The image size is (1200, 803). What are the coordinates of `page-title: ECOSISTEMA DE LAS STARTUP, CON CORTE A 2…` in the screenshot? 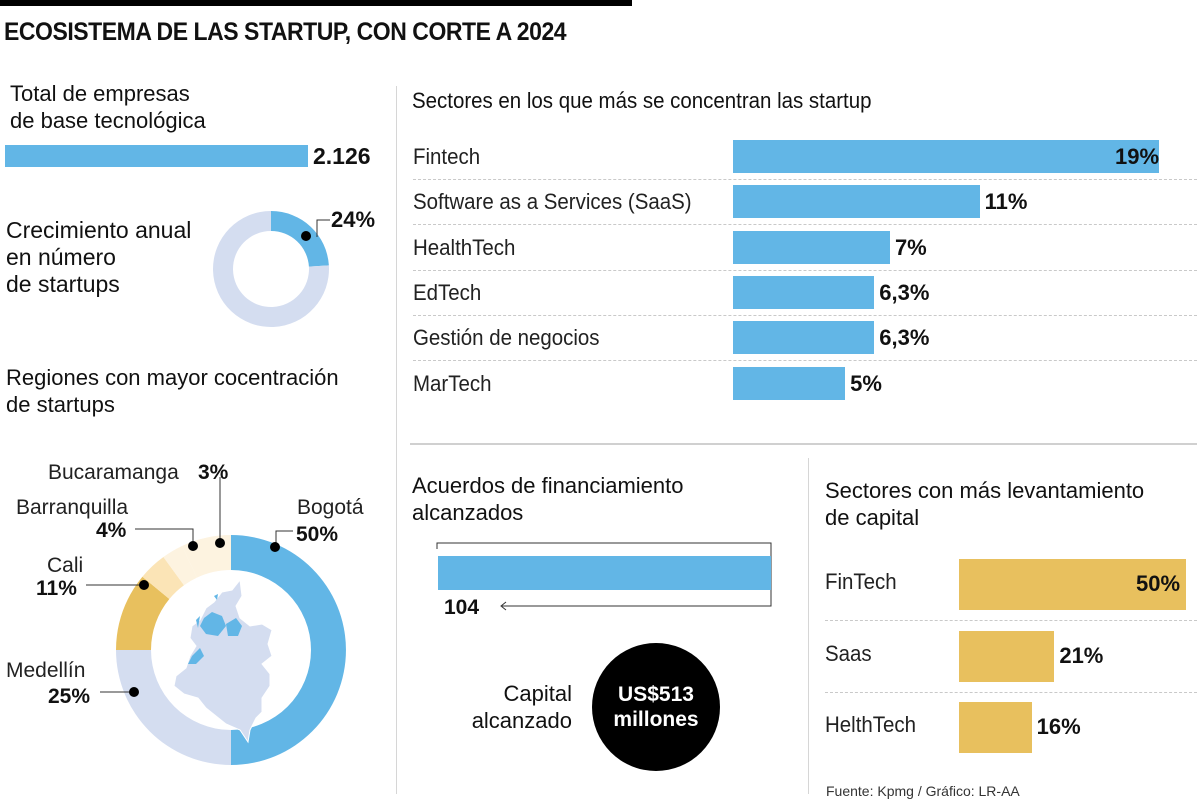 It's located at (285, 32).